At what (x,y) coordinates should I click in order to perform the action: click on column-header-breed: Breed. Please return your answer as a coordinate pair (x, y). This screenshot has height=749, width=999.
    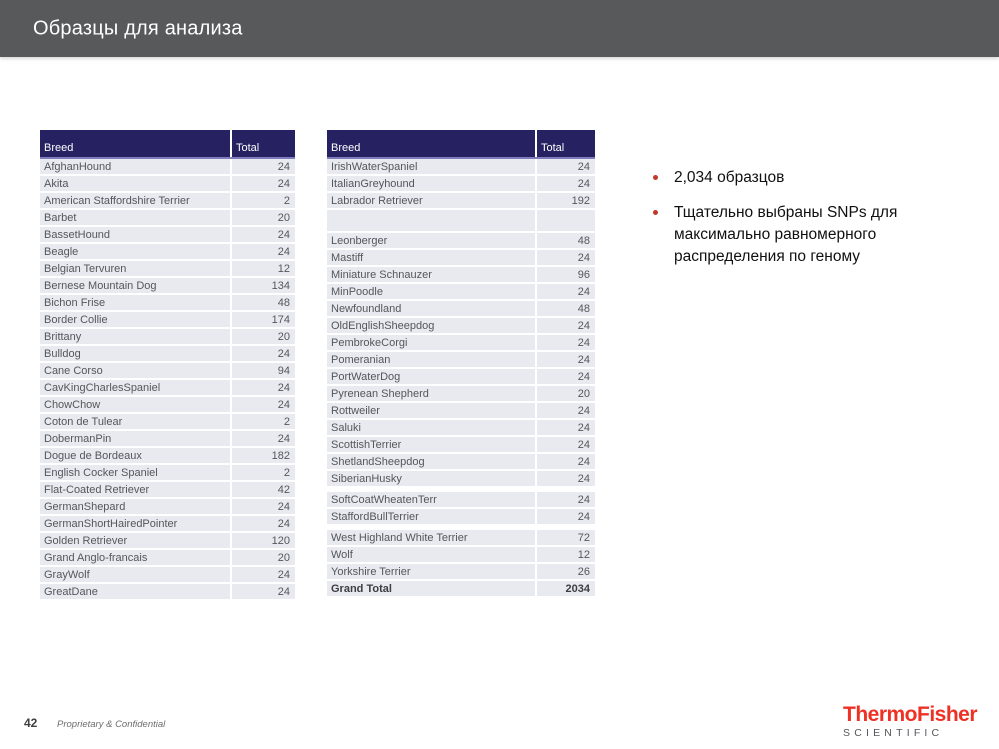
    Looking at the image, I should click on (136, 144).